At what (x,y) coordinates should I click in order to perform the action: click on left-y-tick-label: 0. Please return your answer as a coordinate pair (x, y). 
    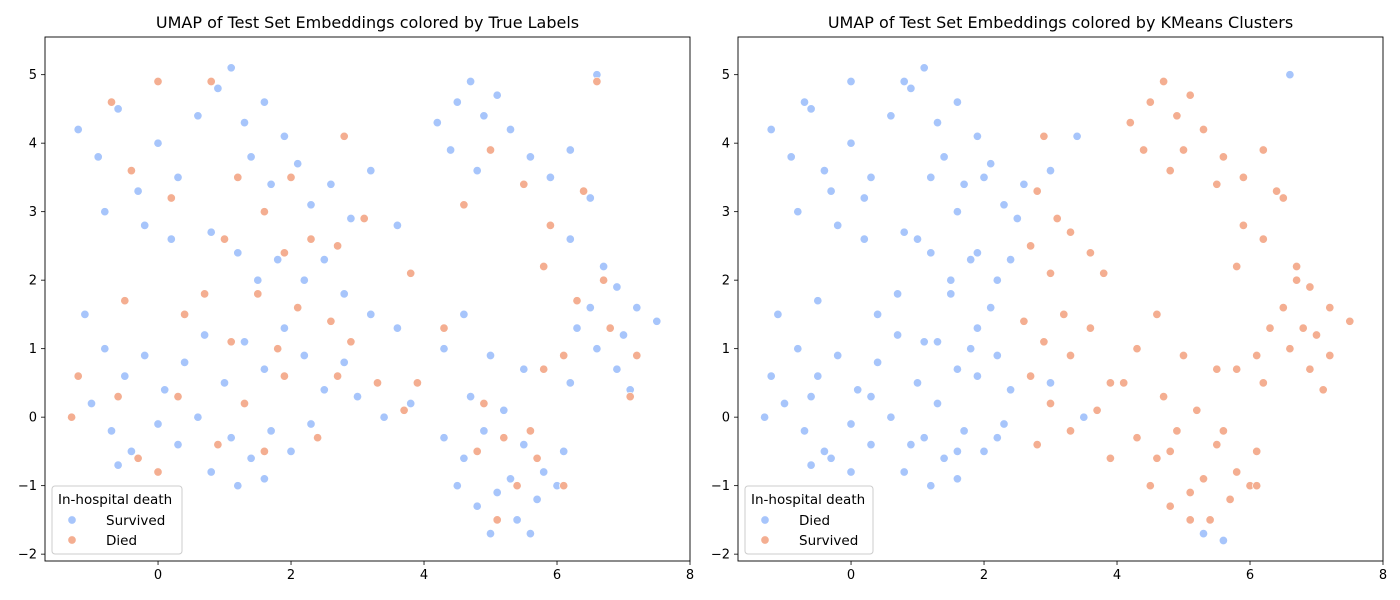
    Looking at the image, I should click on (33, 418).